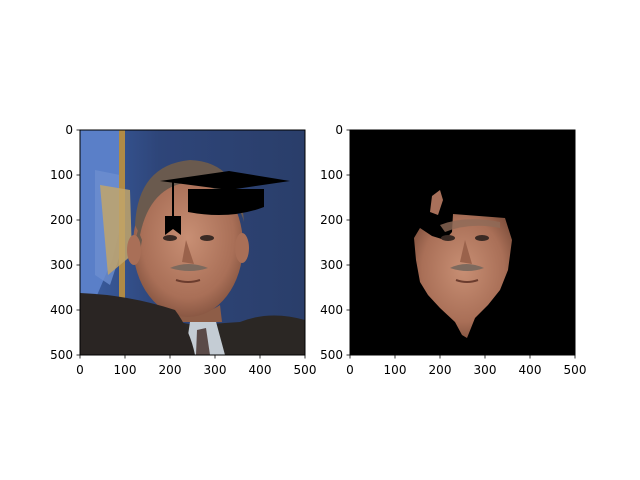 The width and height of the screenshot is (640, 480). I want to click on right-x-tick-label: 100, so click(395, 370).